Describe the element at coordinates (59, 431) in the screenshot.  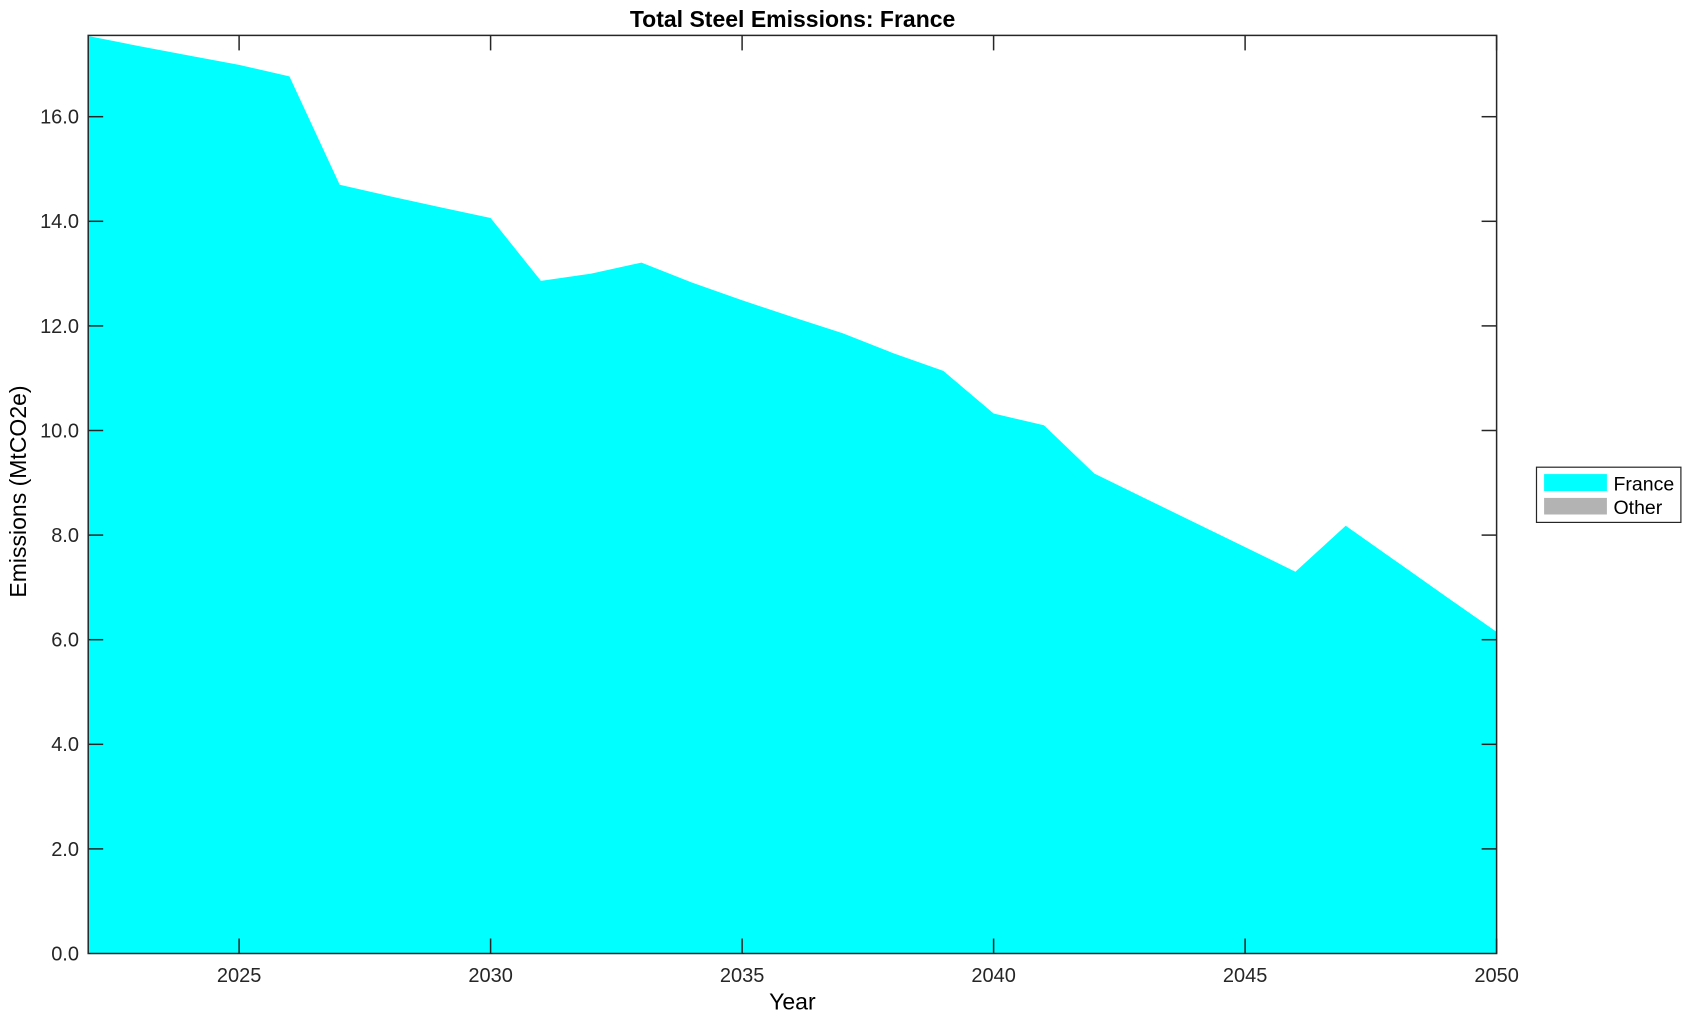
I see `svg-text: 10.0` at that location.